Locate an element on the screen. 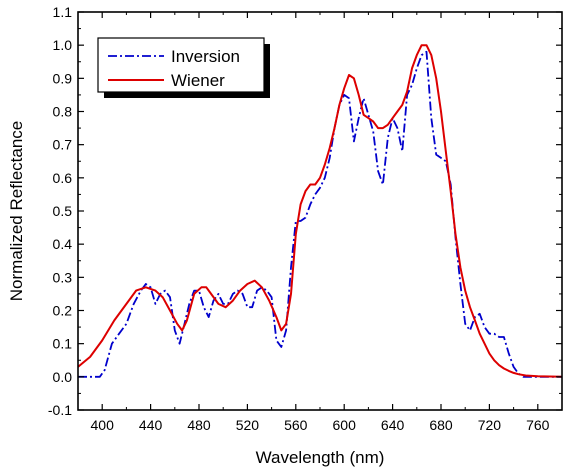 Image resolution: width=565 pixels, height=473 pixels. legend-label-inversion: Inversion is located at coordinates (205, 56).